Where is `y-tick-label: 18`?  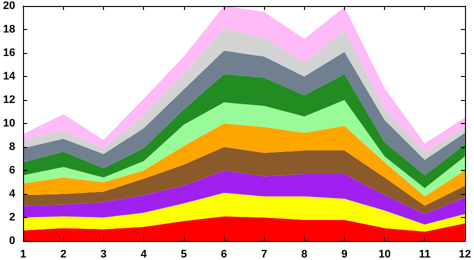
y-tick-label: 18 is located at coordinates (9, 30).